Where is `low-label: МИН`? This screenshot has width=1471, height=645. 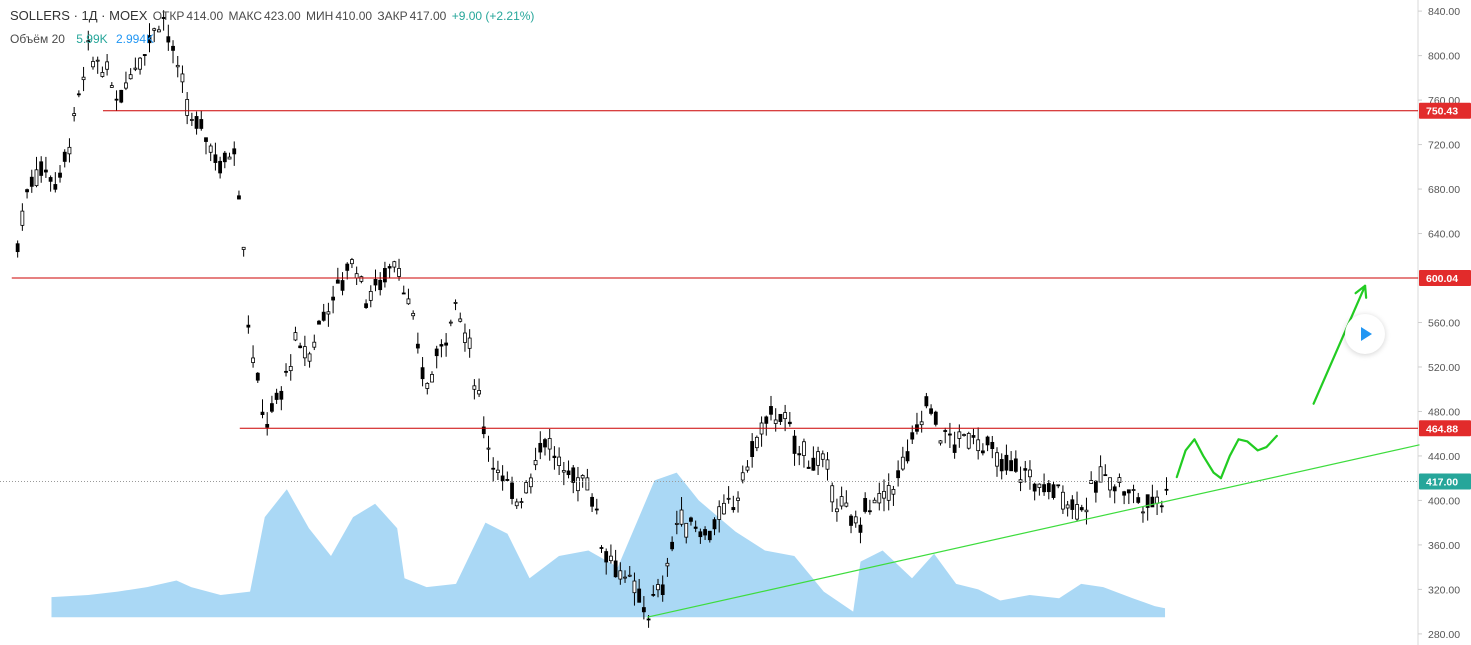 low-label: МИН is located at coordinates (320, 16).